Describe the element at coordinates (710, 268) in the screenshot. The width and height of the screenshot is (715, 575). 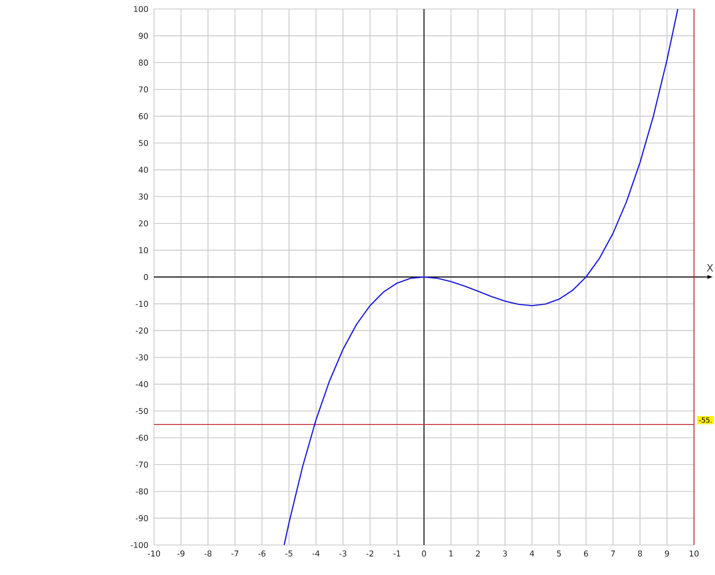
I see `x-axis-title: X` at that location.